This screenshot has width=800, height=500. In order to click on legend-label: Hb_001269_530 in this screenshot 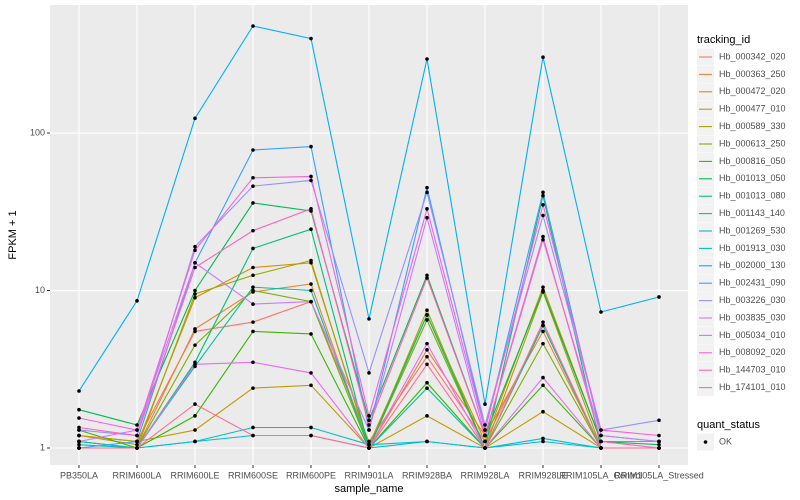, I will do `click(752, 230)`.